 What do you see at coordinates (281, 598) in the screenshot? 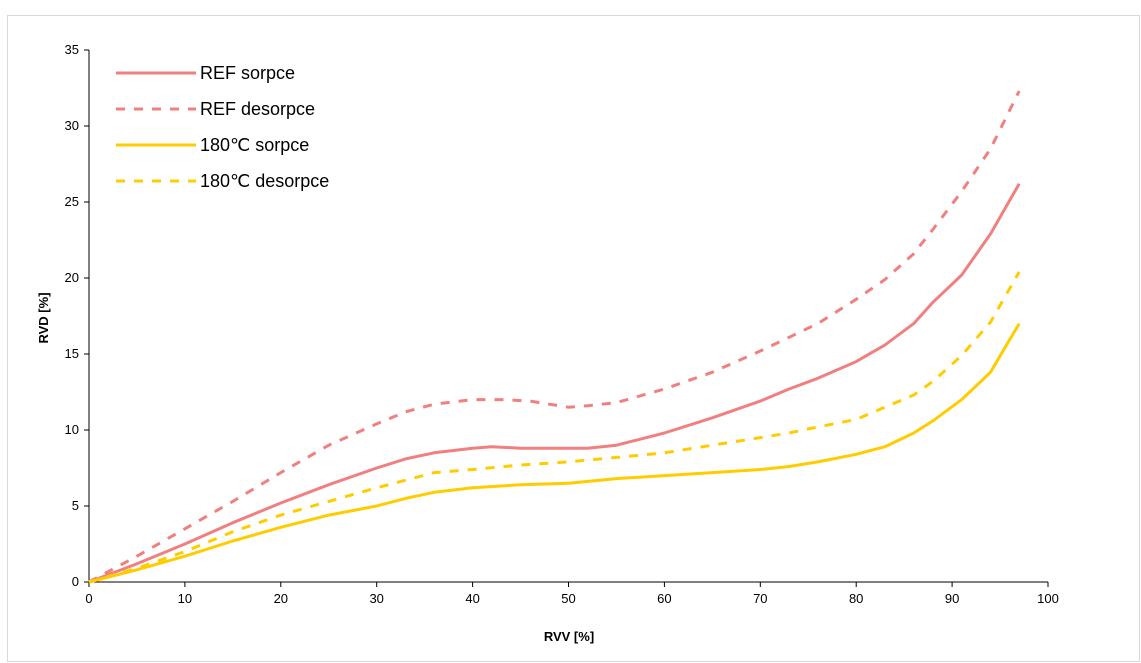
I see `x-tick-label: 20` at bounding box center [281, 598].